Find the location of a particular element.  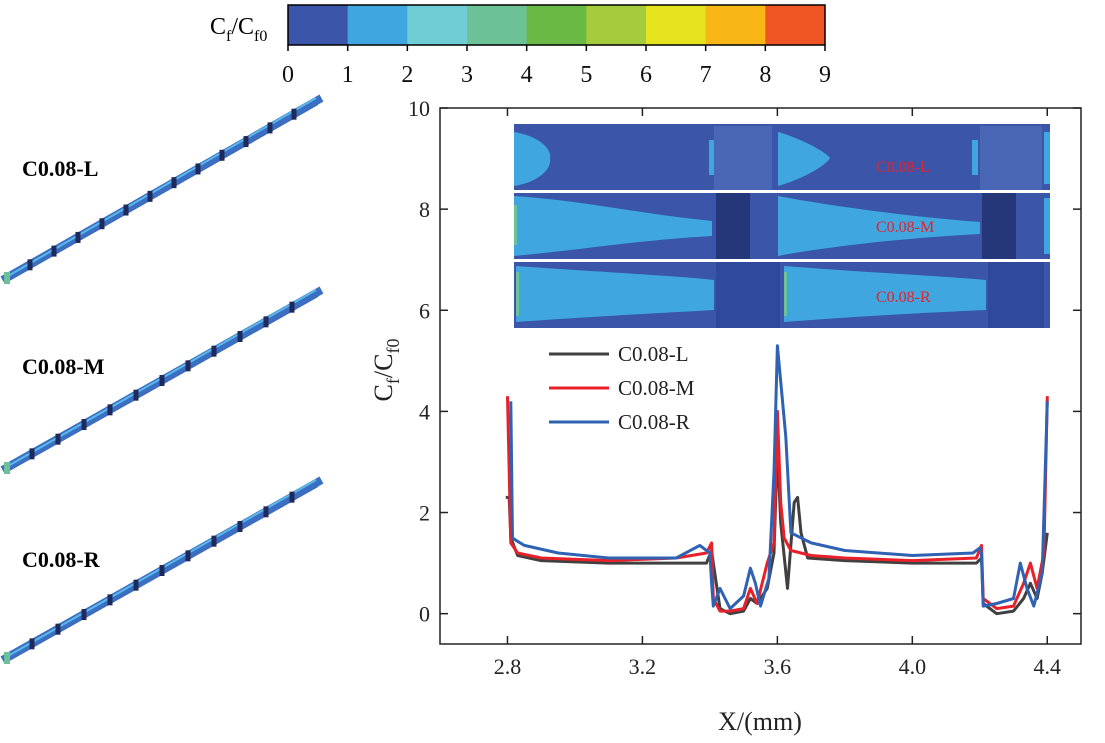

inset-panel-r: C0.08-R is located at coordinates (782, 295).